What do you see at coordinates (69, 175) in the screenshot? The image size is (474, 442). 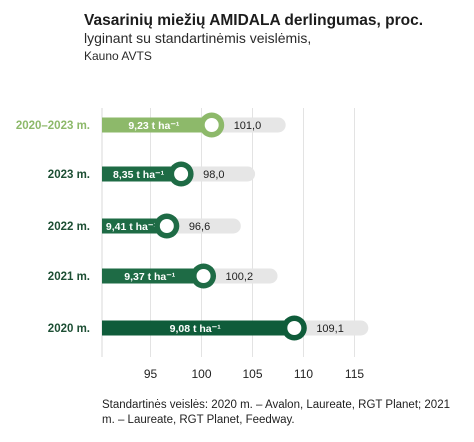 I see `category-label: 2023 m.` at bounding box center [69, 175].